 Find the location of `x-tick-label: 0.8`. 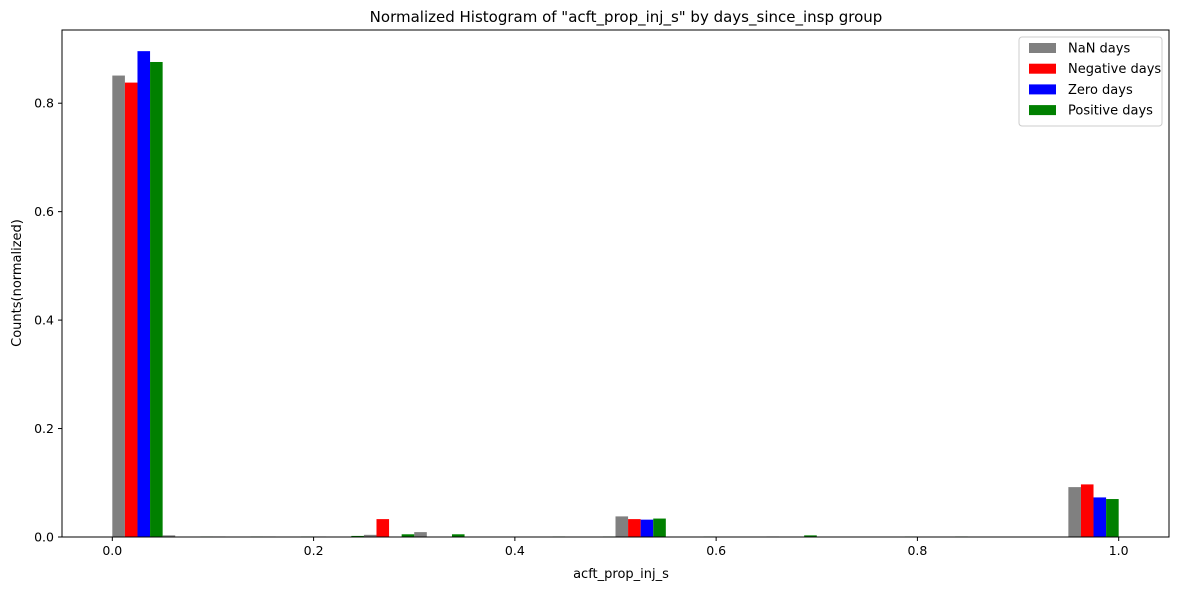

x-tick-label: 0.8 is located at coordinates (917, 550).